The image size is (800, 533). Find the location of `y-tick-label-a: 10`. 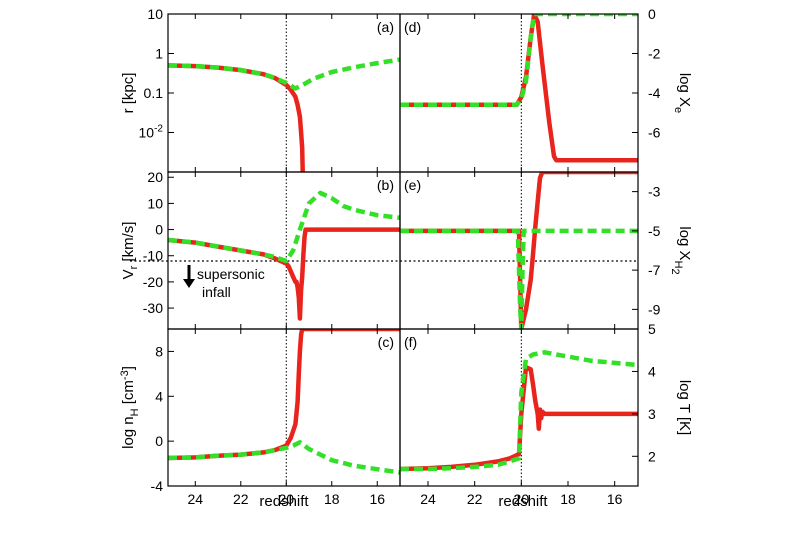

y-tick-label-a: 10 is located at coordinates (155, 14).